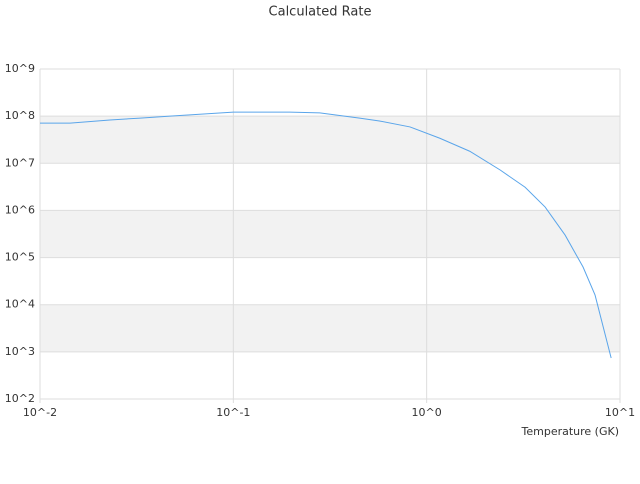 The width and height of the screenshot is (640, 484). Describe the element at coordinates (20, 162) in the screenshot. I see `y-tick-label: 10^7` at that location.